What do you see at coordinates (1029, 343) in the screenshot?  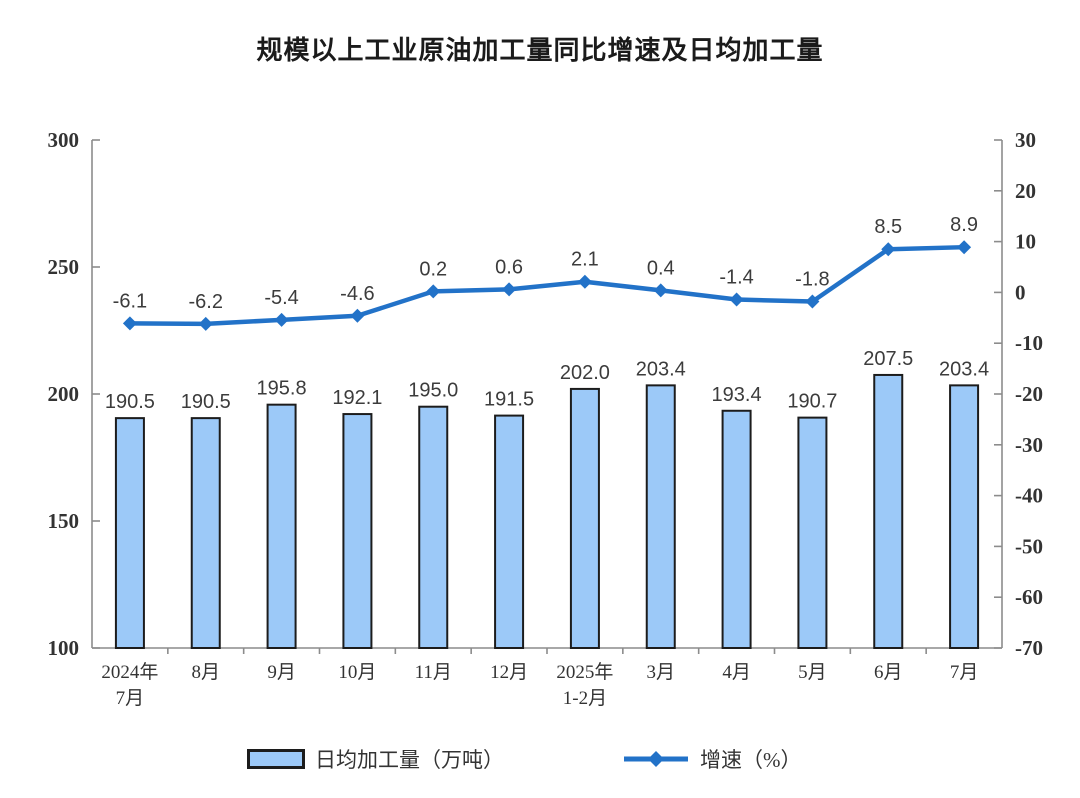 I see `right-axis-label-4: -10` at bounding box center [1029, 343].